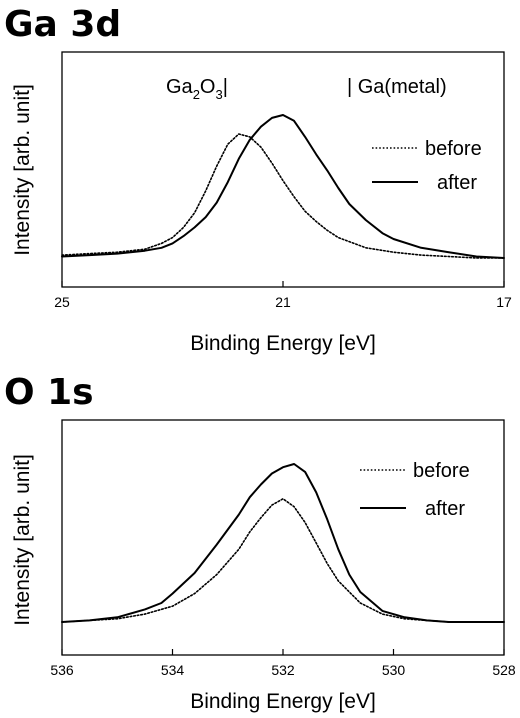  What do you see at coordinates (62, 670) in the screenshot?
I see `x-tick-label: 536` at bounding box center [62, 670].